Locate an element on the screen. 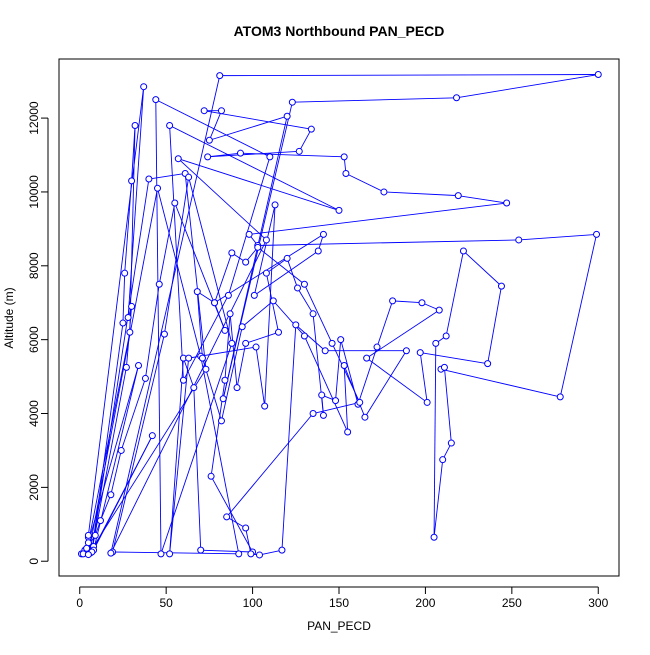 The width and height of the screenshot is (650, 655). y-axis-label: Altitude (m) is located at coordinates (9, 317).